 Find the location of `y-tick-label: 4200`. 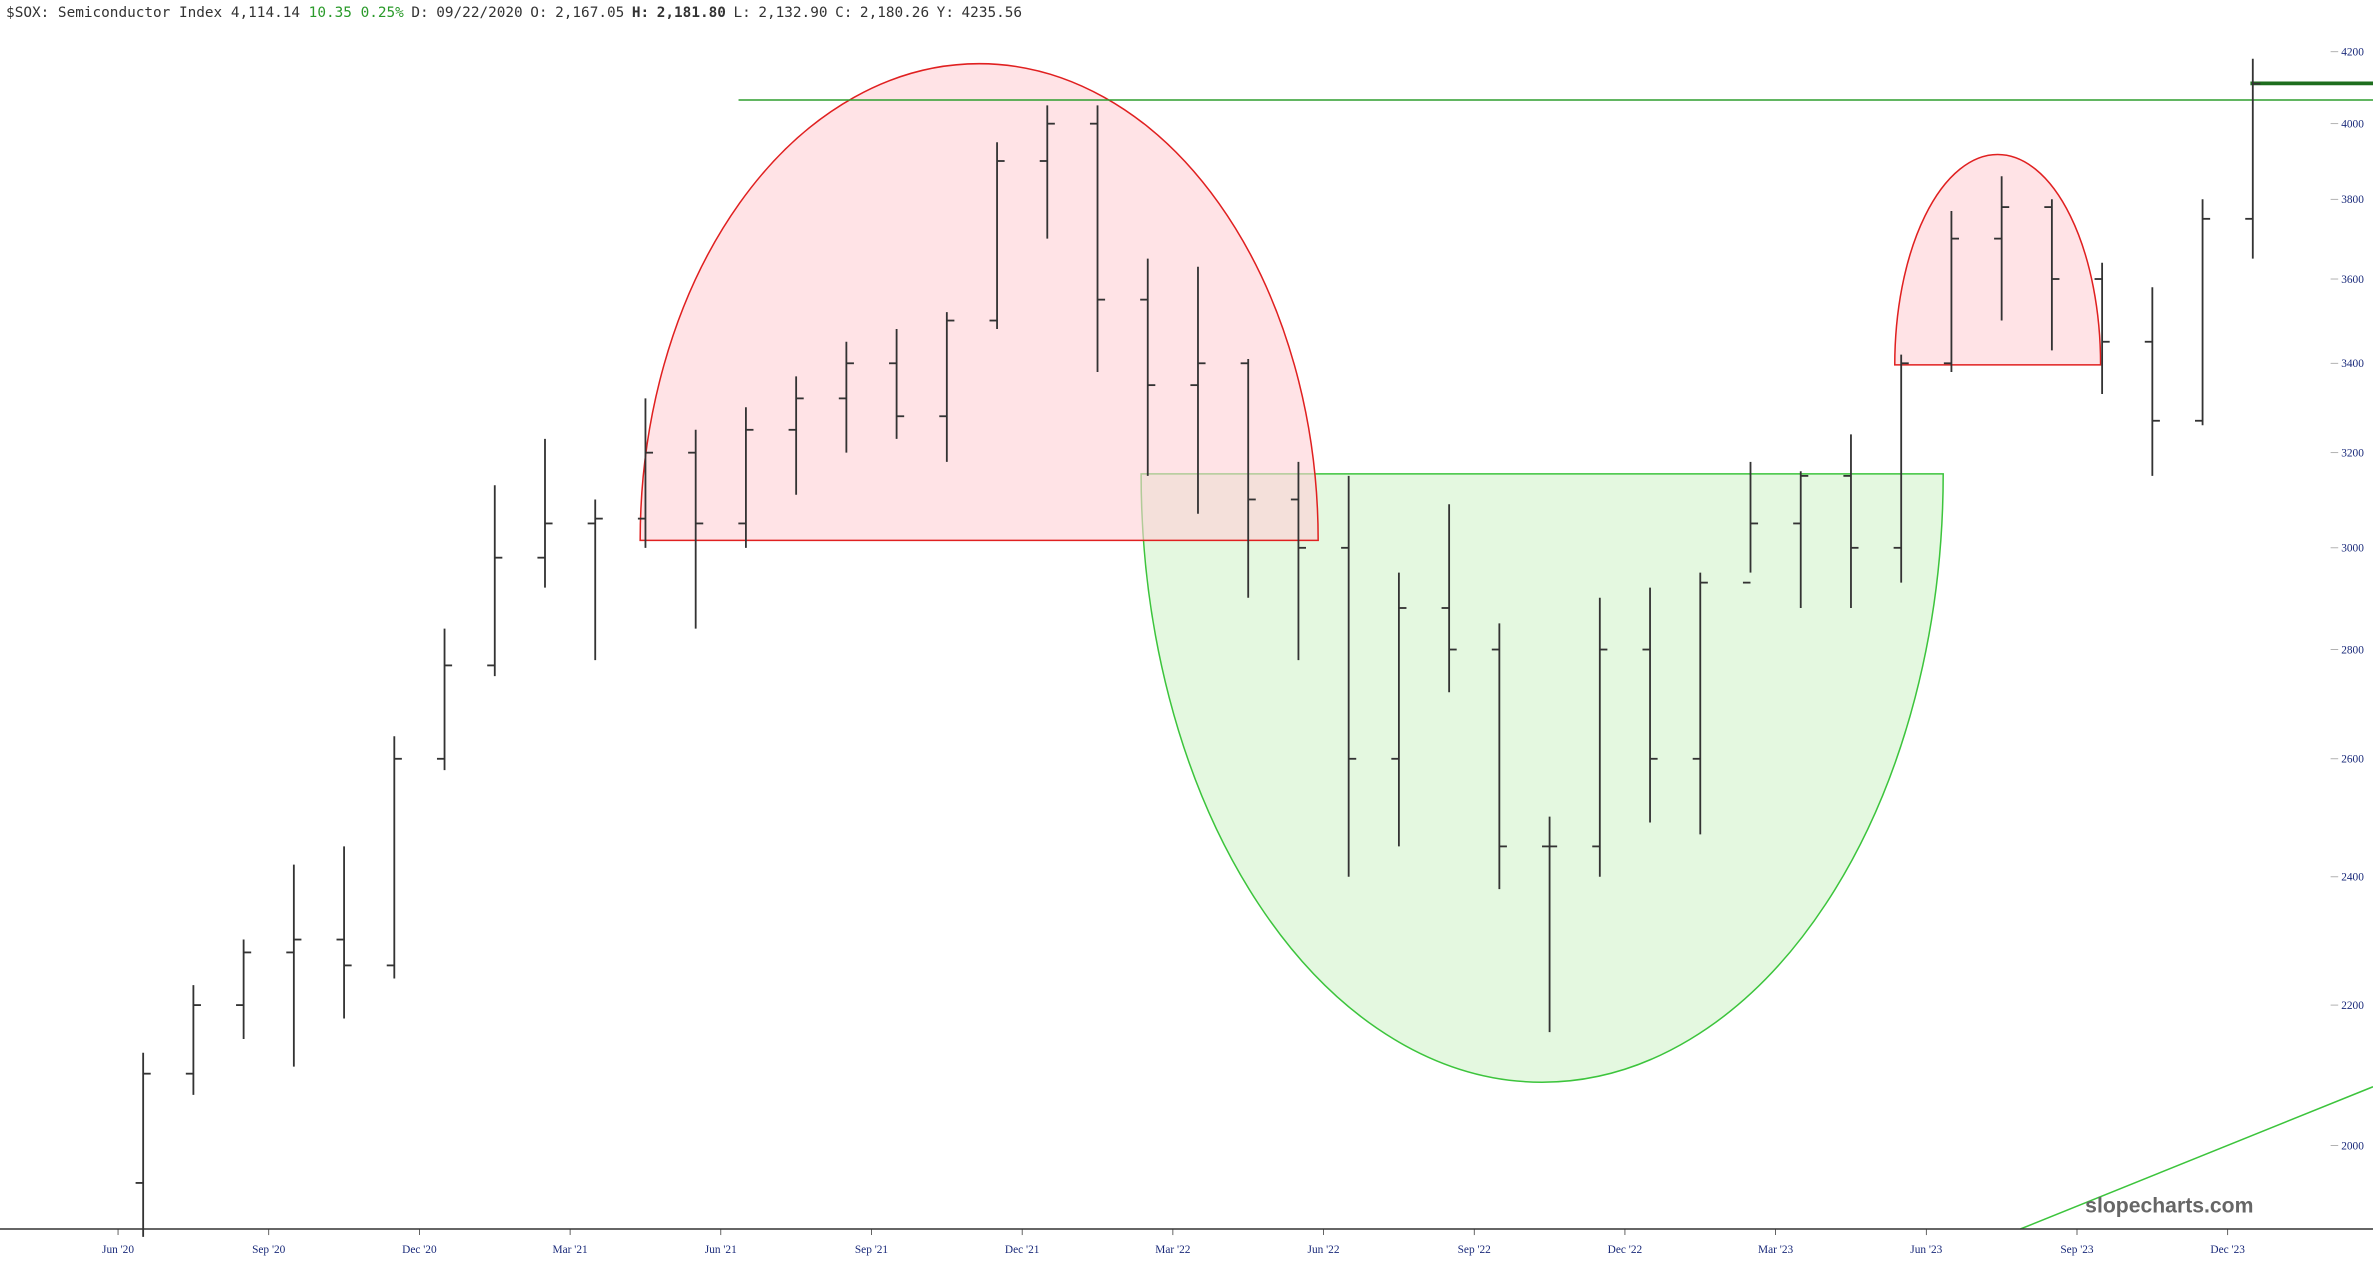

y-tick-label: 4200 is located at coordinates (2352, 53).